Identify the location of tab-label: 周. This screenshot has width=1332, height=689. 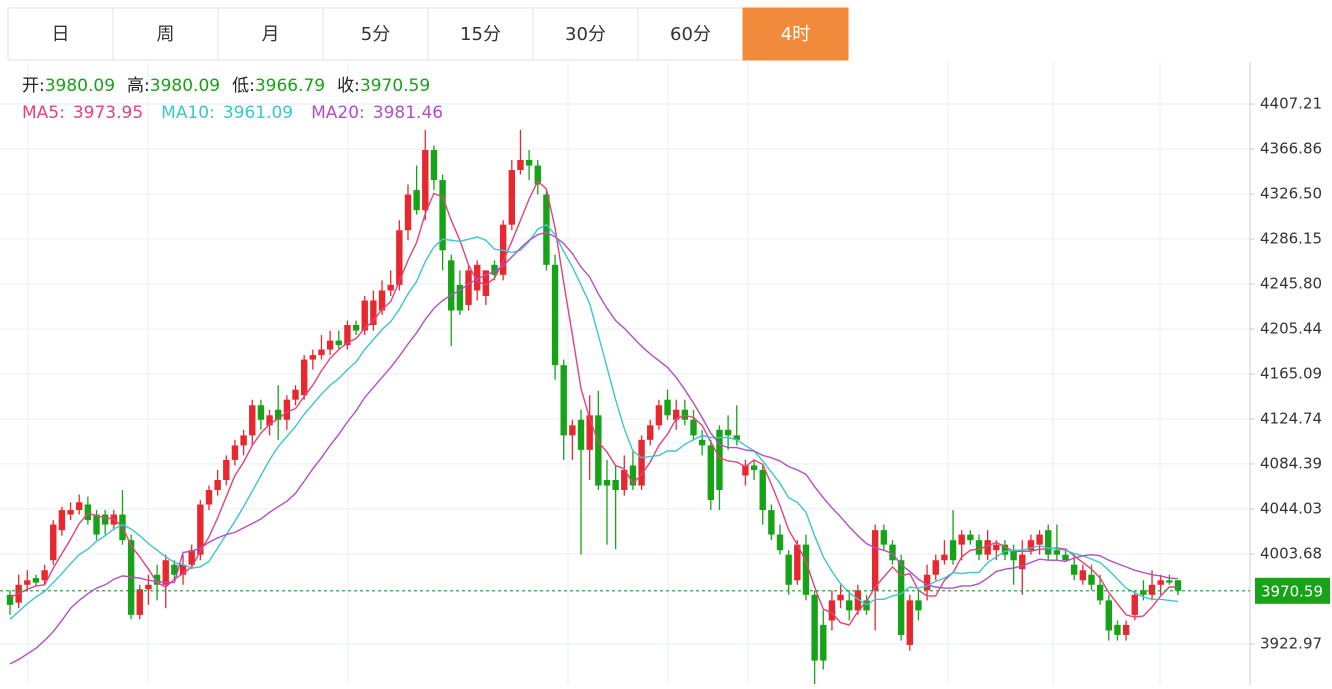
(166, 34).